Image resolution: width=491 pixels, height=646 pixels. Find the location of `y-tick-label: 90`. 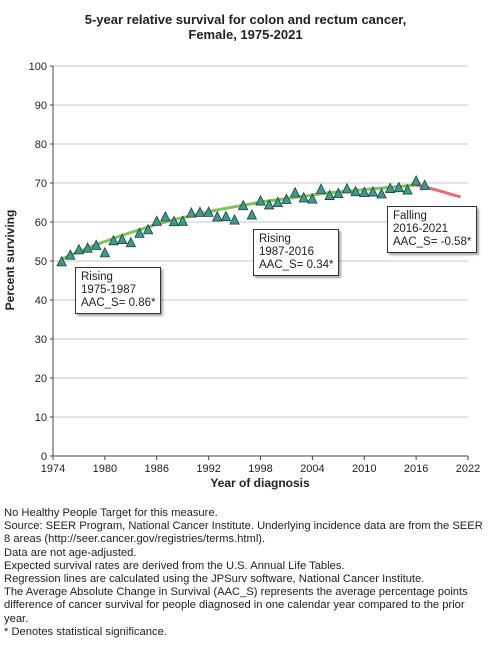

y-tick-label: 90 is located at coordinates (41, 106).